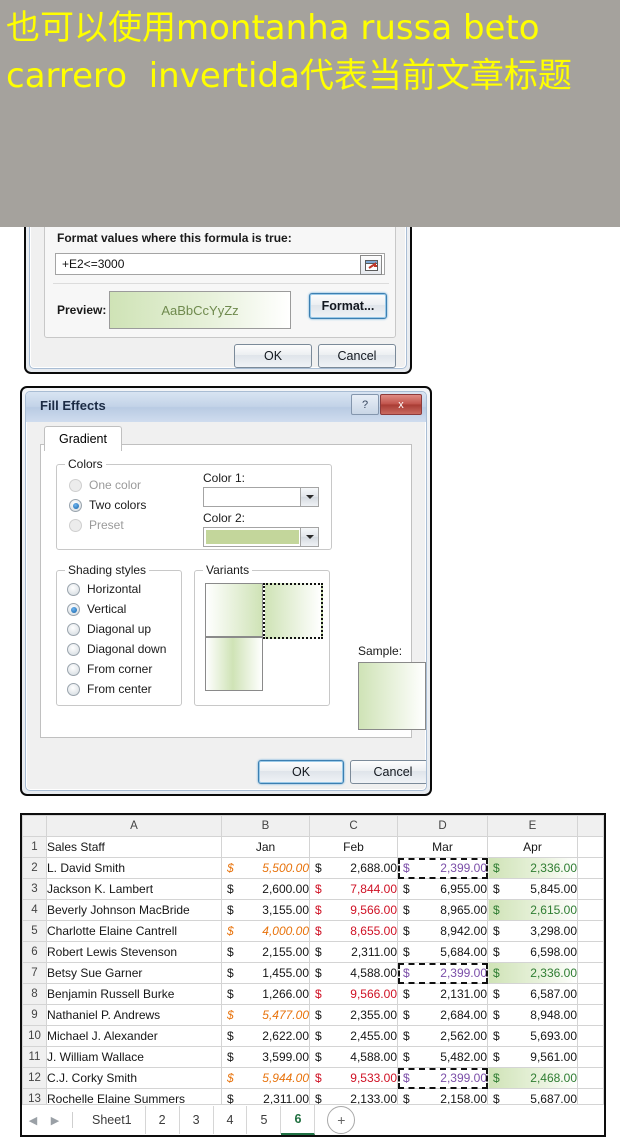 Image resolution: width=620 pixels, height=1144 pixels. What do you see at coordinates (34, 847) in the screenshot?
I see `row-header: 1` at bounding box center [34, 847].